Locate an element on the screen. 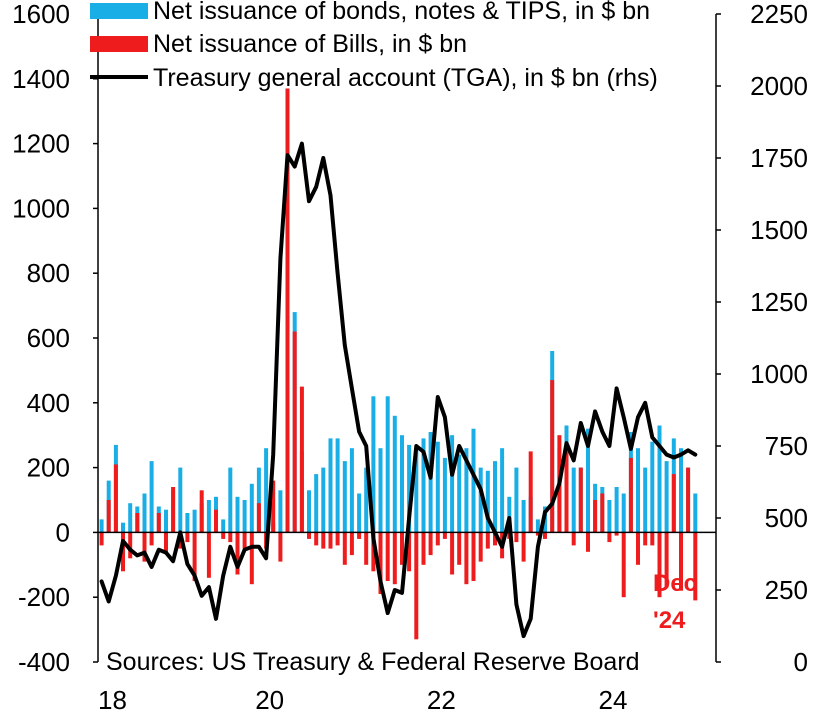 The width and height of the screenshot is (816, 715). right-tick-label: 750 is located at coordinates (786, 446).